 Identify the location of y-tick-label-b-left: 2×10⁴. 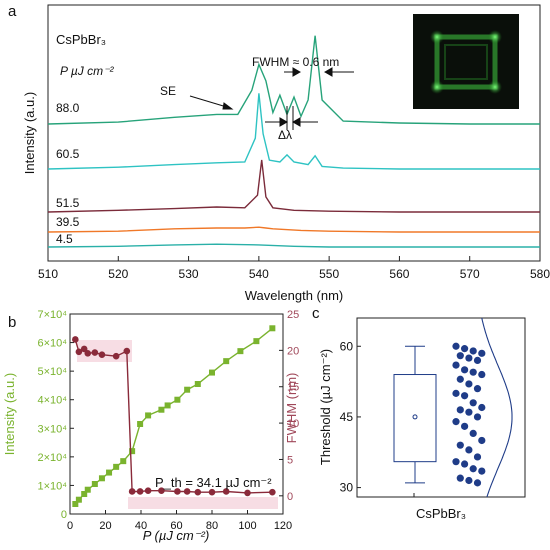
(52, 458).